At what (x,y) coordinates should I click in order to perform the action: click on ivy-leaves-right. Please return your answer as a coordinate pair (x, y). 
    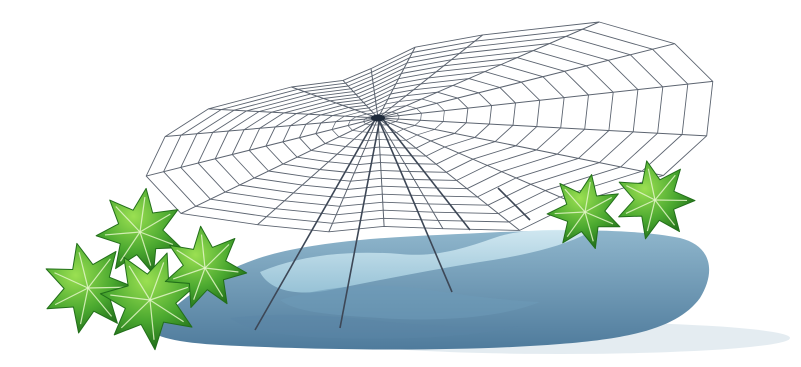
    Looking at the image, I should click on (621, 205).